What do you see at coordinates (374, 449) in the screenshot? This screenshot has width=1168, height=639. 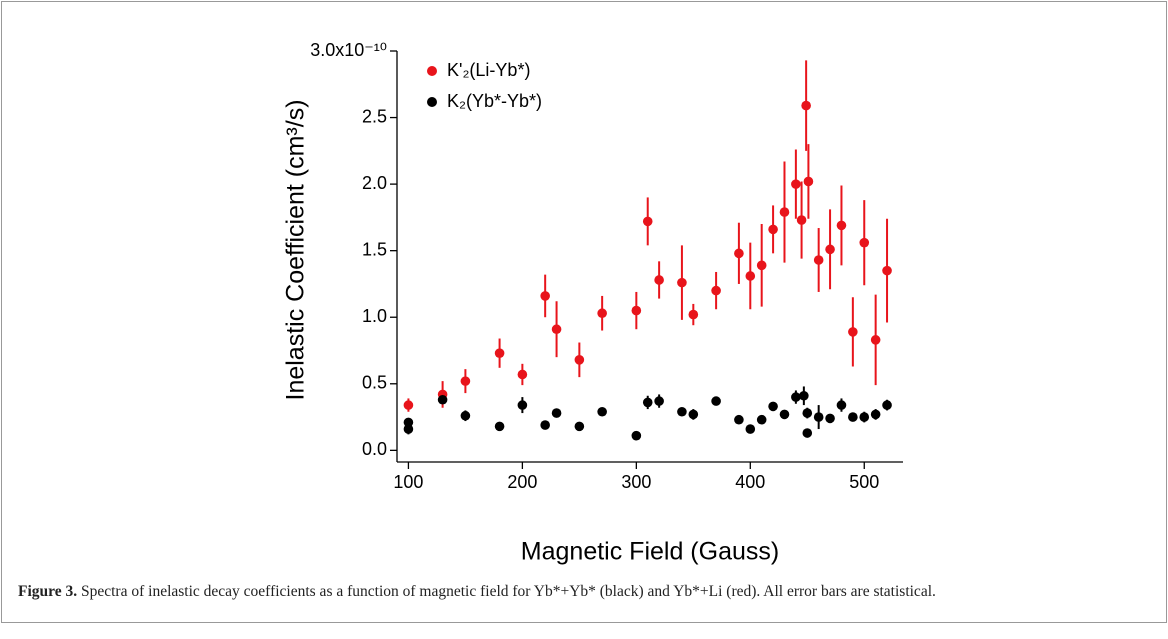 I see `y-tick-label: 0.0` at bounding box center [374, 449].